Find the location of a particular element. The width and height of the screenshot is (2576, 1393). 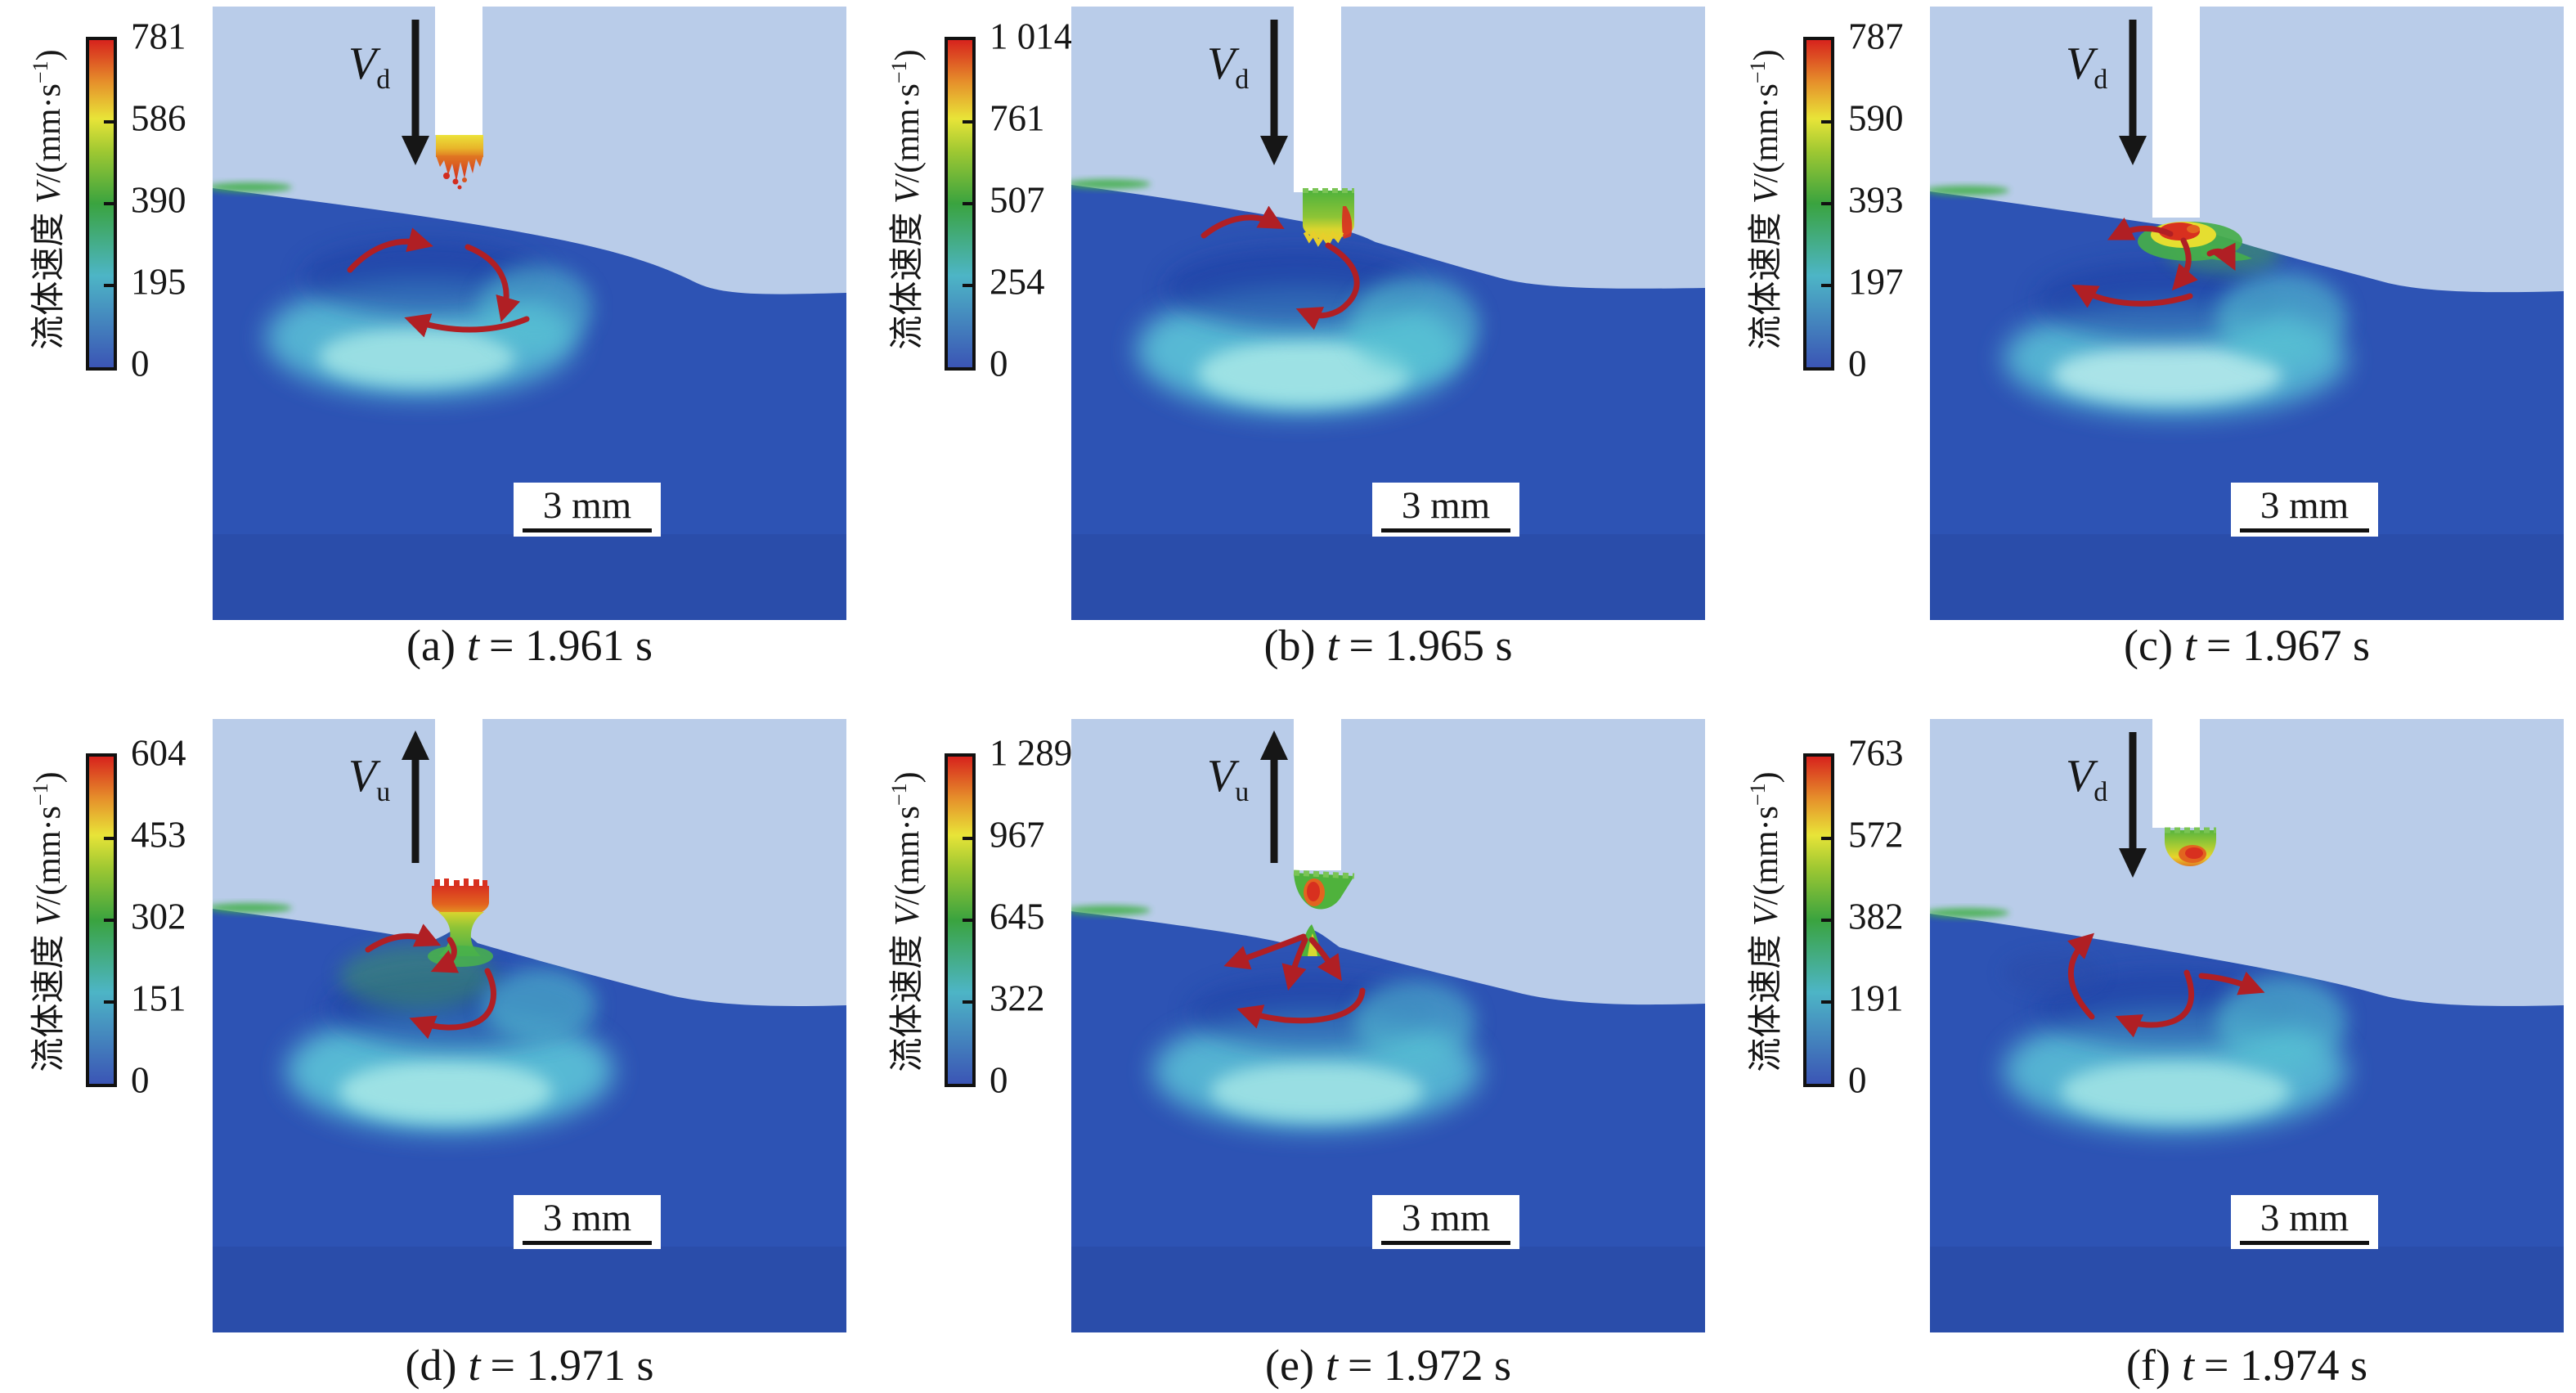

colorbar-tick: 393 is located at coordinates (1876, 200).